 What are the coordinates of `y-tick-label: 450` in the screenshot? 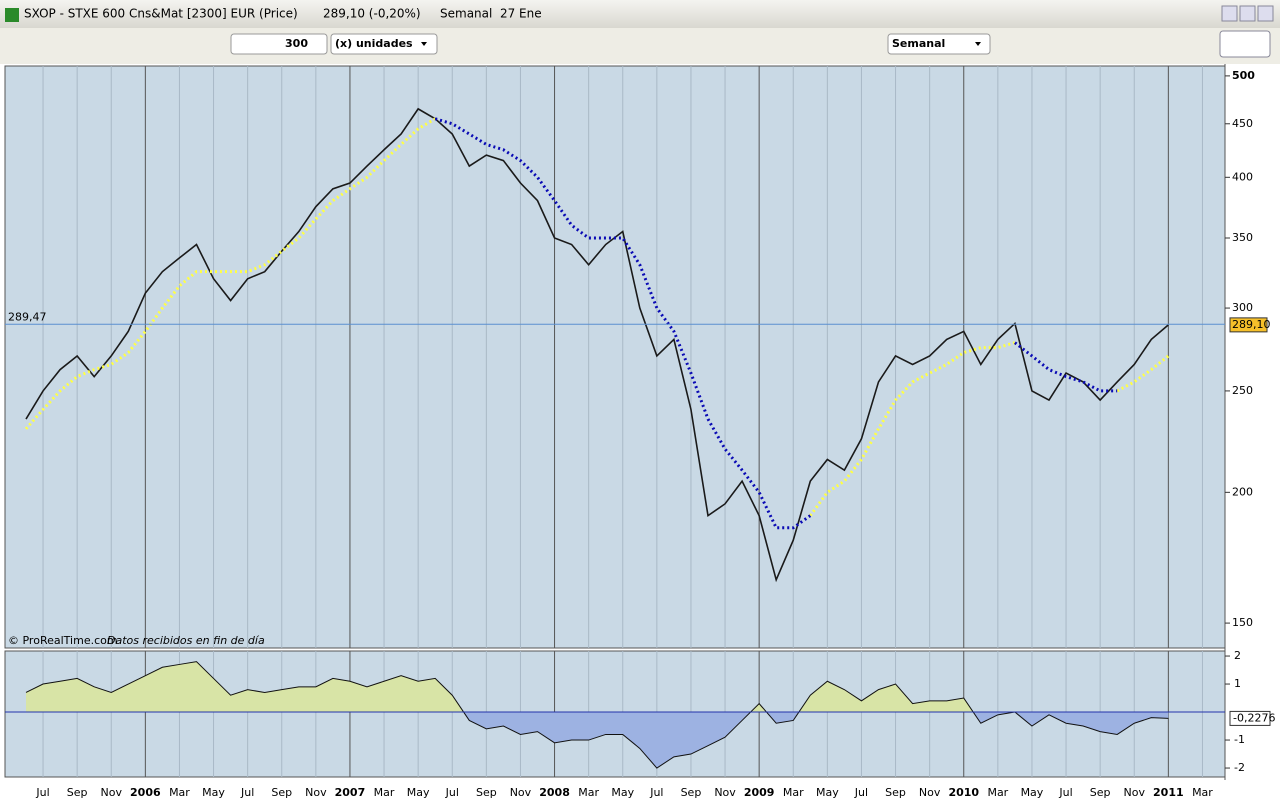 It's located at (1242, 123).